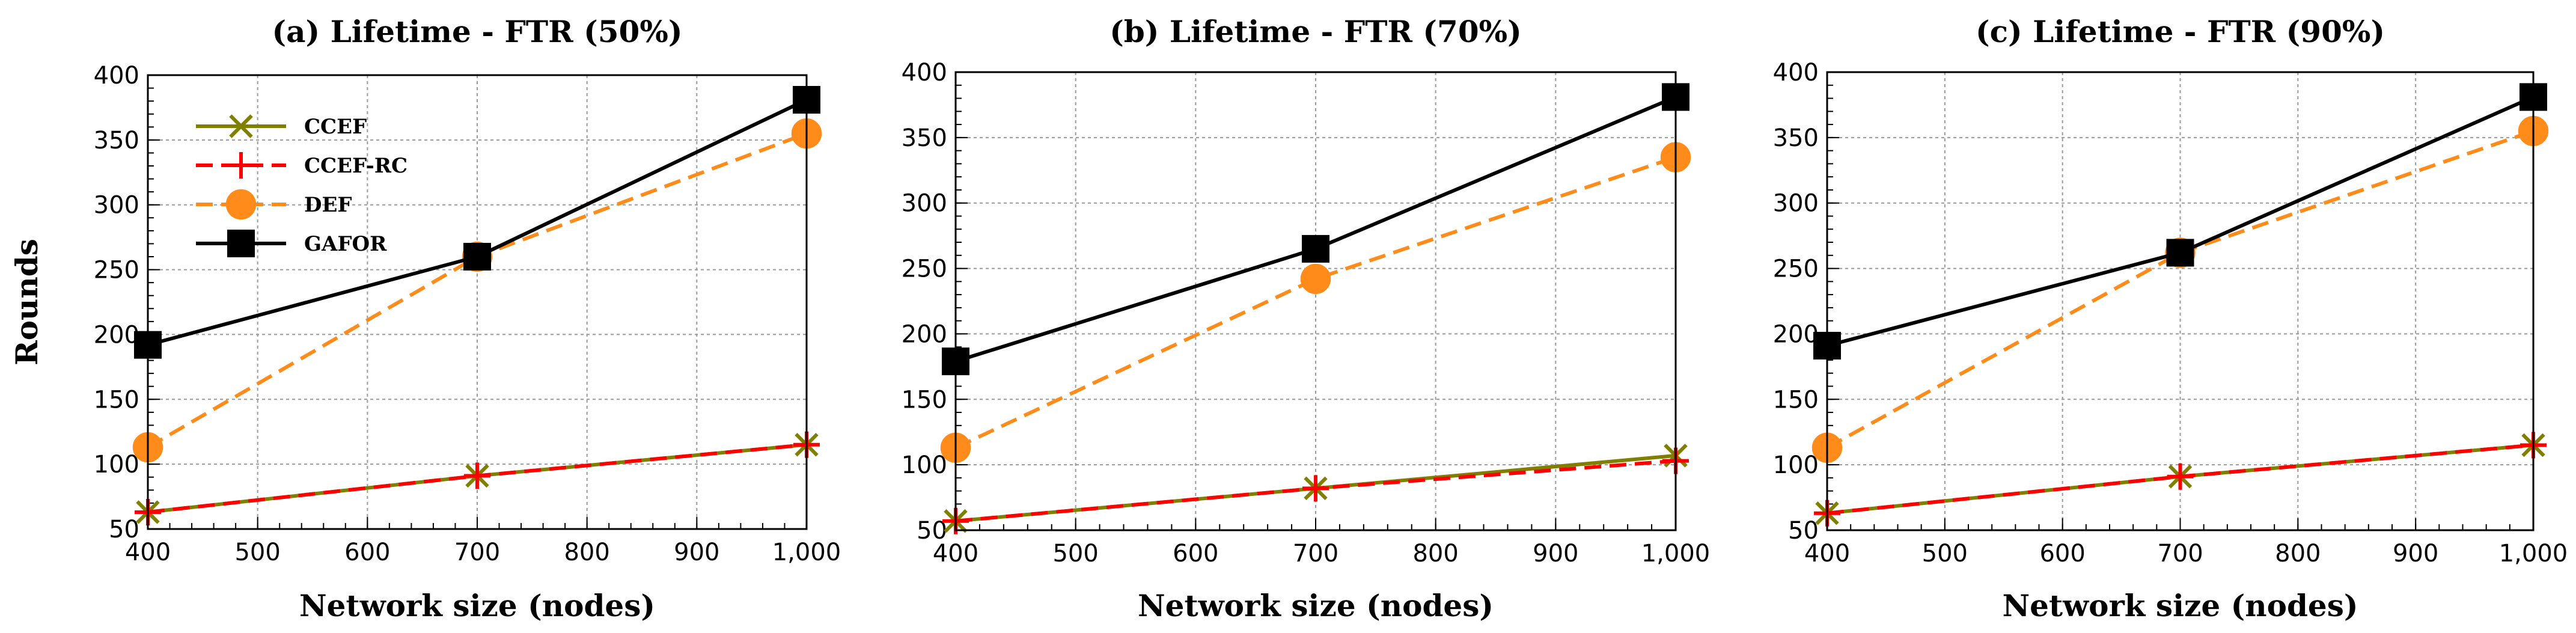  Describe the element at coordinates (1315, 31) in the screenshot. I see `panel-b-title: (b) Lifetime - FTR (70%)` at that location.